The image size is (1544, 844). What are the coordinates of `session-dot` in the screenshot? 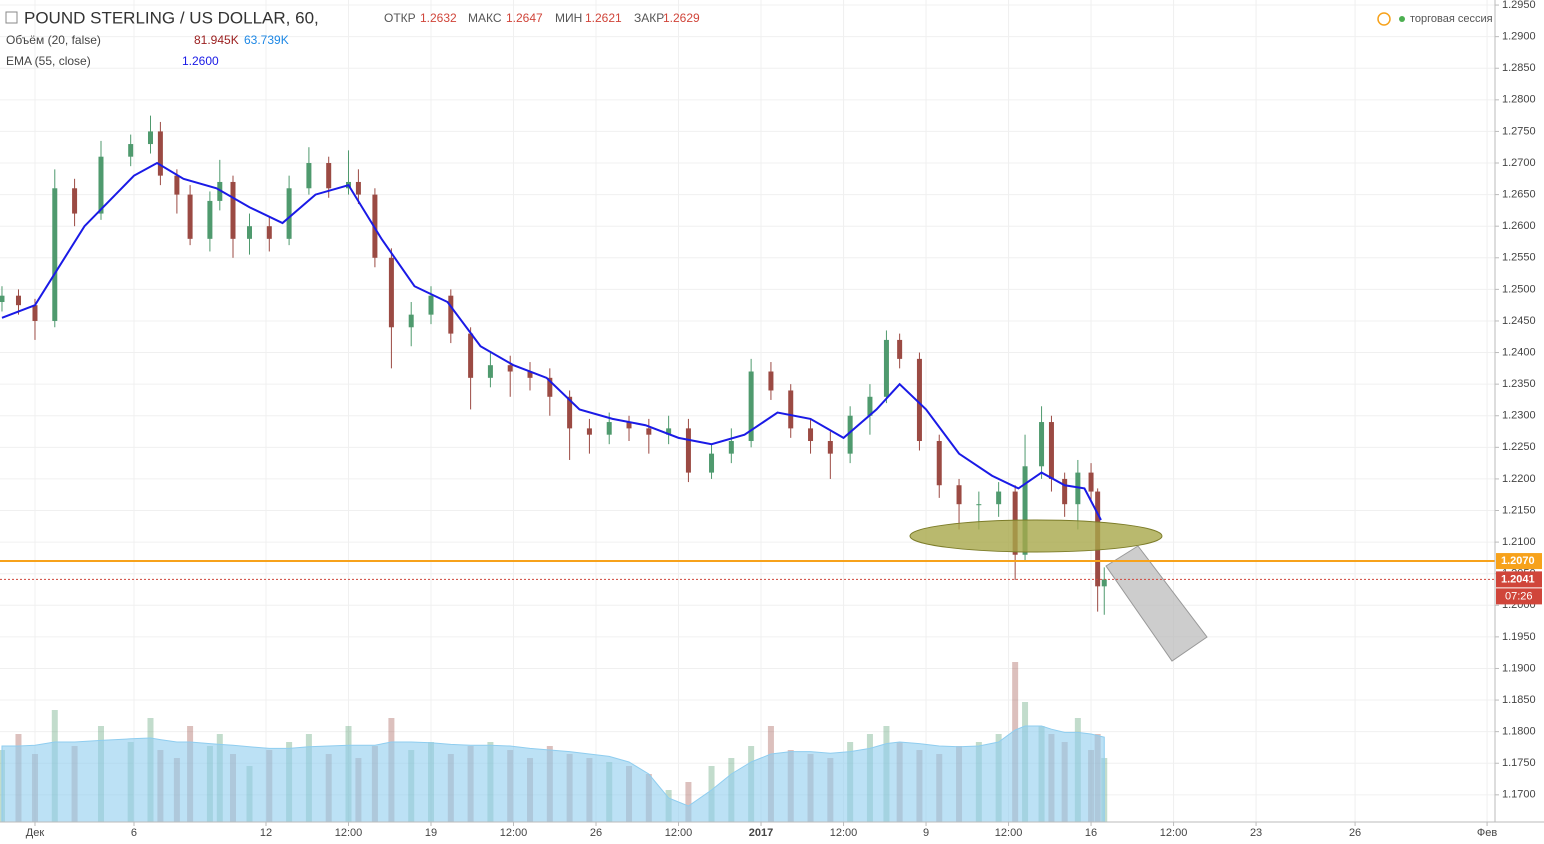 It's located at (1402, 19).